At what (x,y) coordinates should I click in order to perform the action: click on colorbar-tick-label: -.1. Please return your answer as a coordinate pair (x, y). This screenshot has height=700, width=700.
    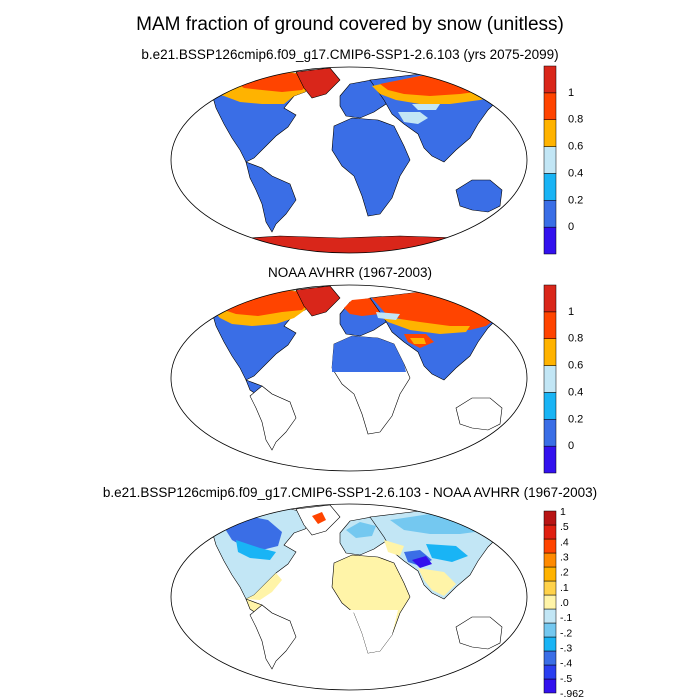
    Looking at the image, I should click on (566, 618).